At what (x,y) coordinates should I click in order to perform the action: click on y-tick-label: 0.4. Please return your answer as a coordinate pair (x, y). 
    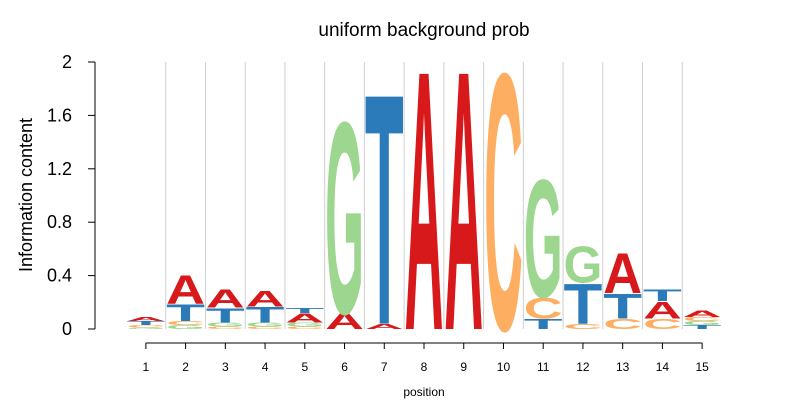
    Looking at the image, I should click on (59, 276).